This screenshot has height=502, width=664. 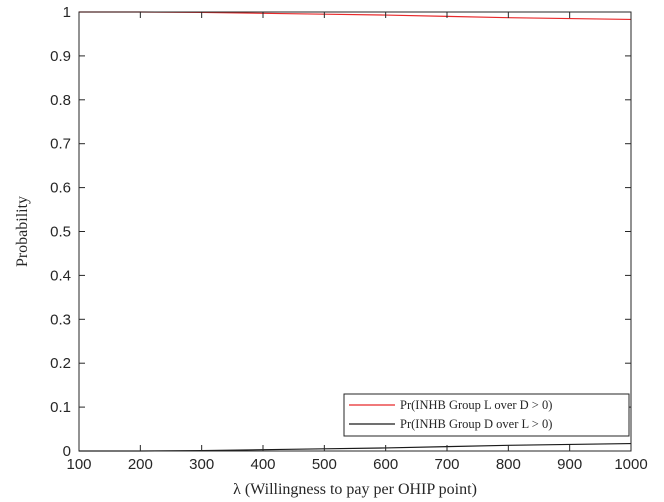 I want to click on y-tick-label: 0.1, so click(x=60, y=407).